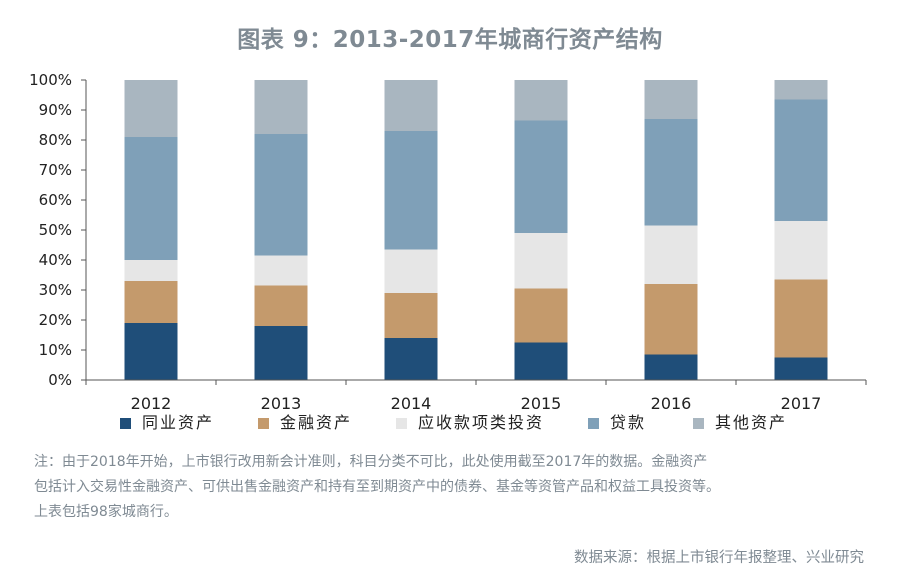 The image size is (900, 578). I want to click on x-tick-label: 2013, so click(281, 403).